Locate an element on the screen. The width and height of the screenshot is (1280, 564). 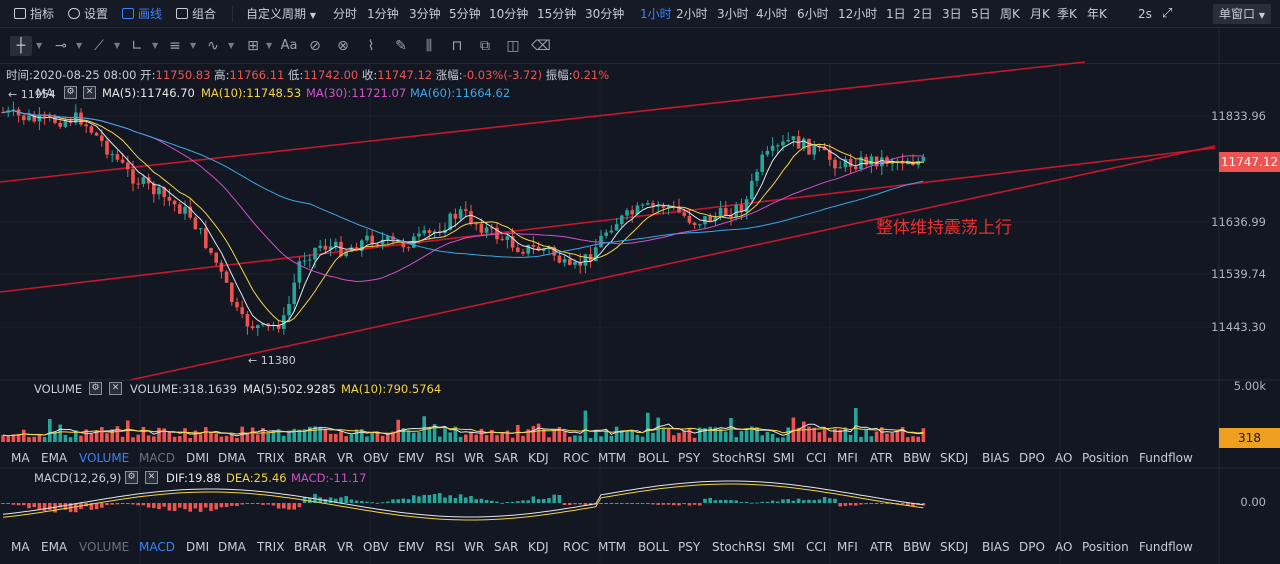
indicator-tab-fundflow: Fundflow is located at coordinates (1166, 547).